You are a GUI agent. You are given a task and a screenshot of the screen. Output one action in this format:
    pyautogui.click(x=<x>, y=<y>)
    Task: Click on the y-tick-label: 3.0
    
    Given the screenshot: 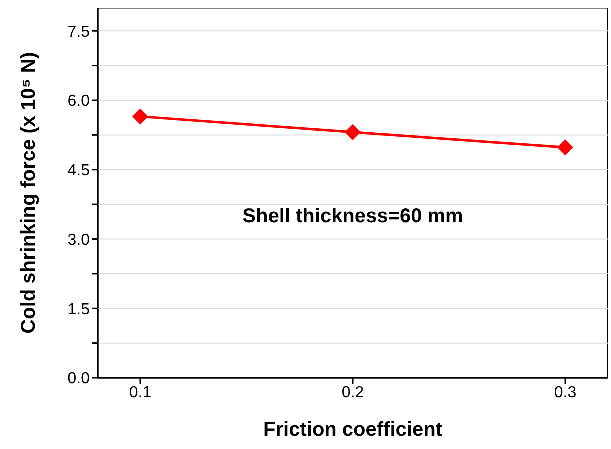 What is the action you would take?
    pyautogui.click(x=79, y=240)
    